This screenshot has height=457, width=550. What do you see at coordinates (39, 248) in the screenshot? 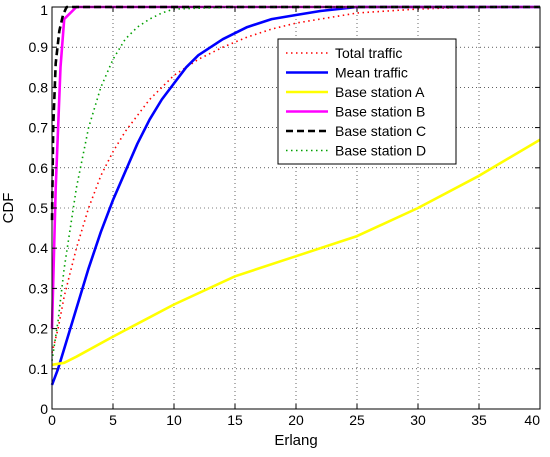
I see `y-tick-label-4: 0.4` at bounding box center [39, 248].